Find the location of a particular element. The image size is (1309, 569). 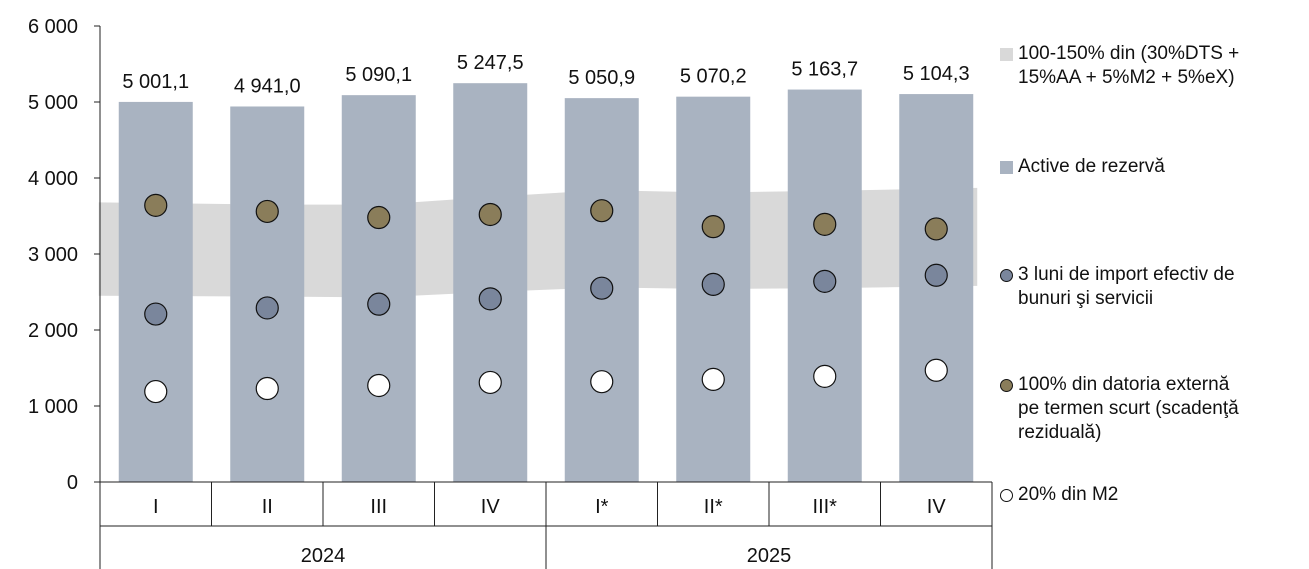

bar-value-label-3: 5 090,1 is located at coordinates (378, 75).